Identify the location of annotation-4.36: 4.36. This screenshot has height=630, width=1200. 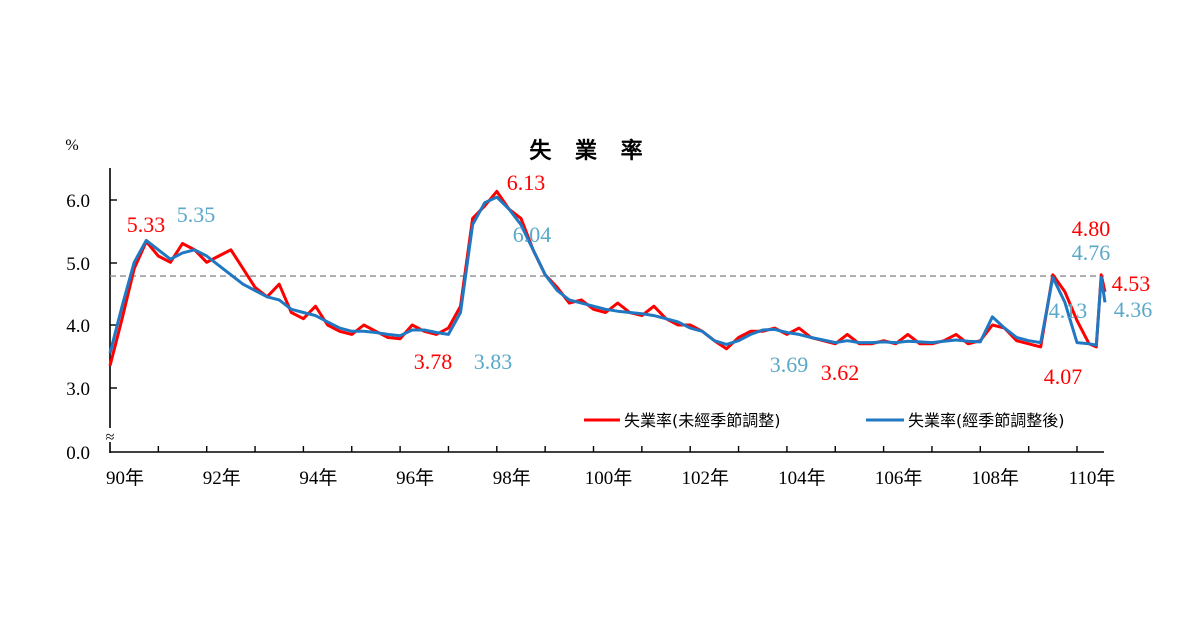
(1133, 309).